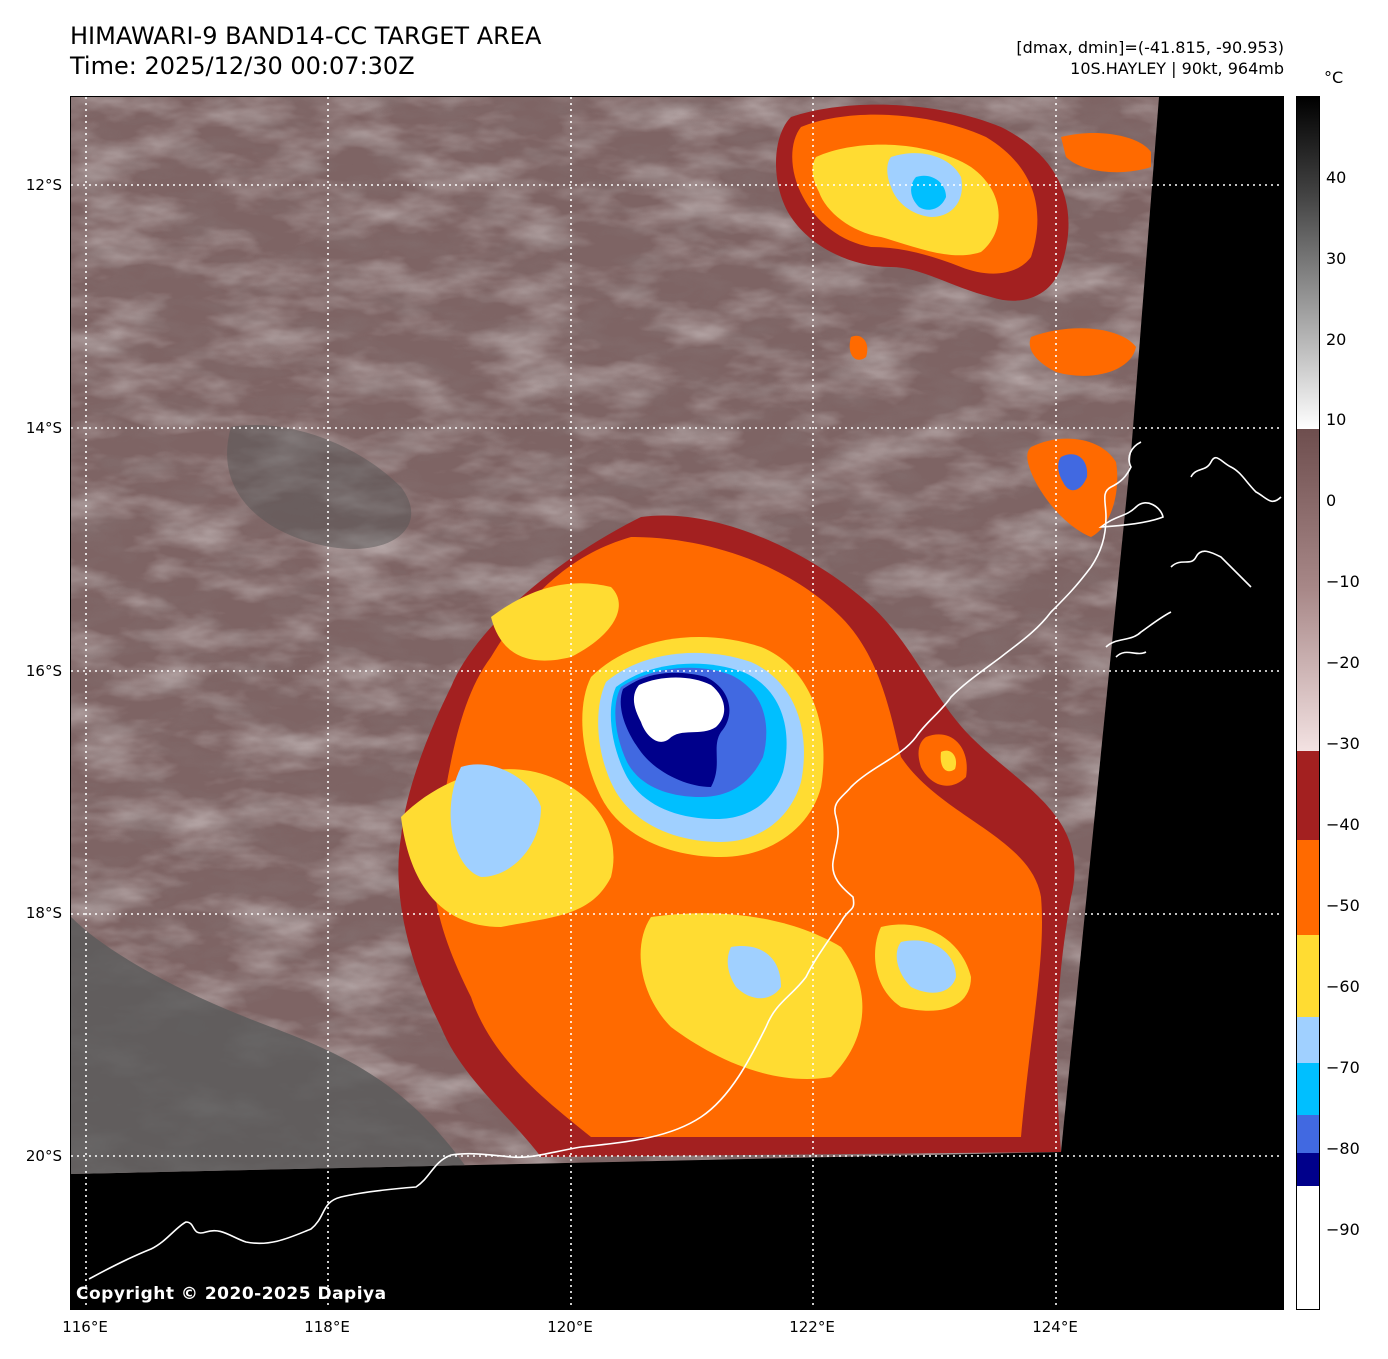 This screenshot has height=1359, width=1388. What do you see at coordinates (1336, 258) in the screenshot?
I see `colorbar-tick: 30` at bounding box center [1336, 258].